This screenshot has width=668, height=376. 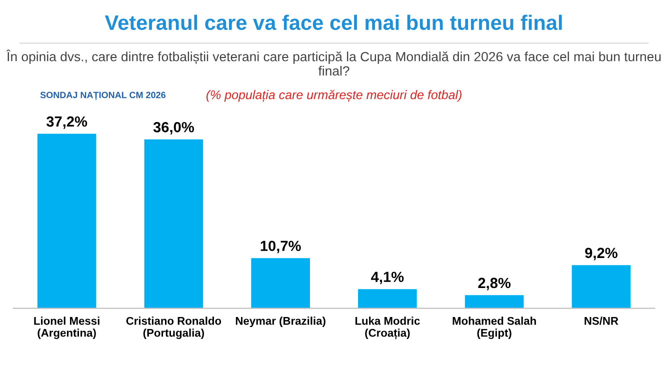 What do you see at coordinates (174, 328) in the screenshot?
I see `x-tick-label: Cristiano Ronaldo (Portugalia)` at bounding box center [174, 328].